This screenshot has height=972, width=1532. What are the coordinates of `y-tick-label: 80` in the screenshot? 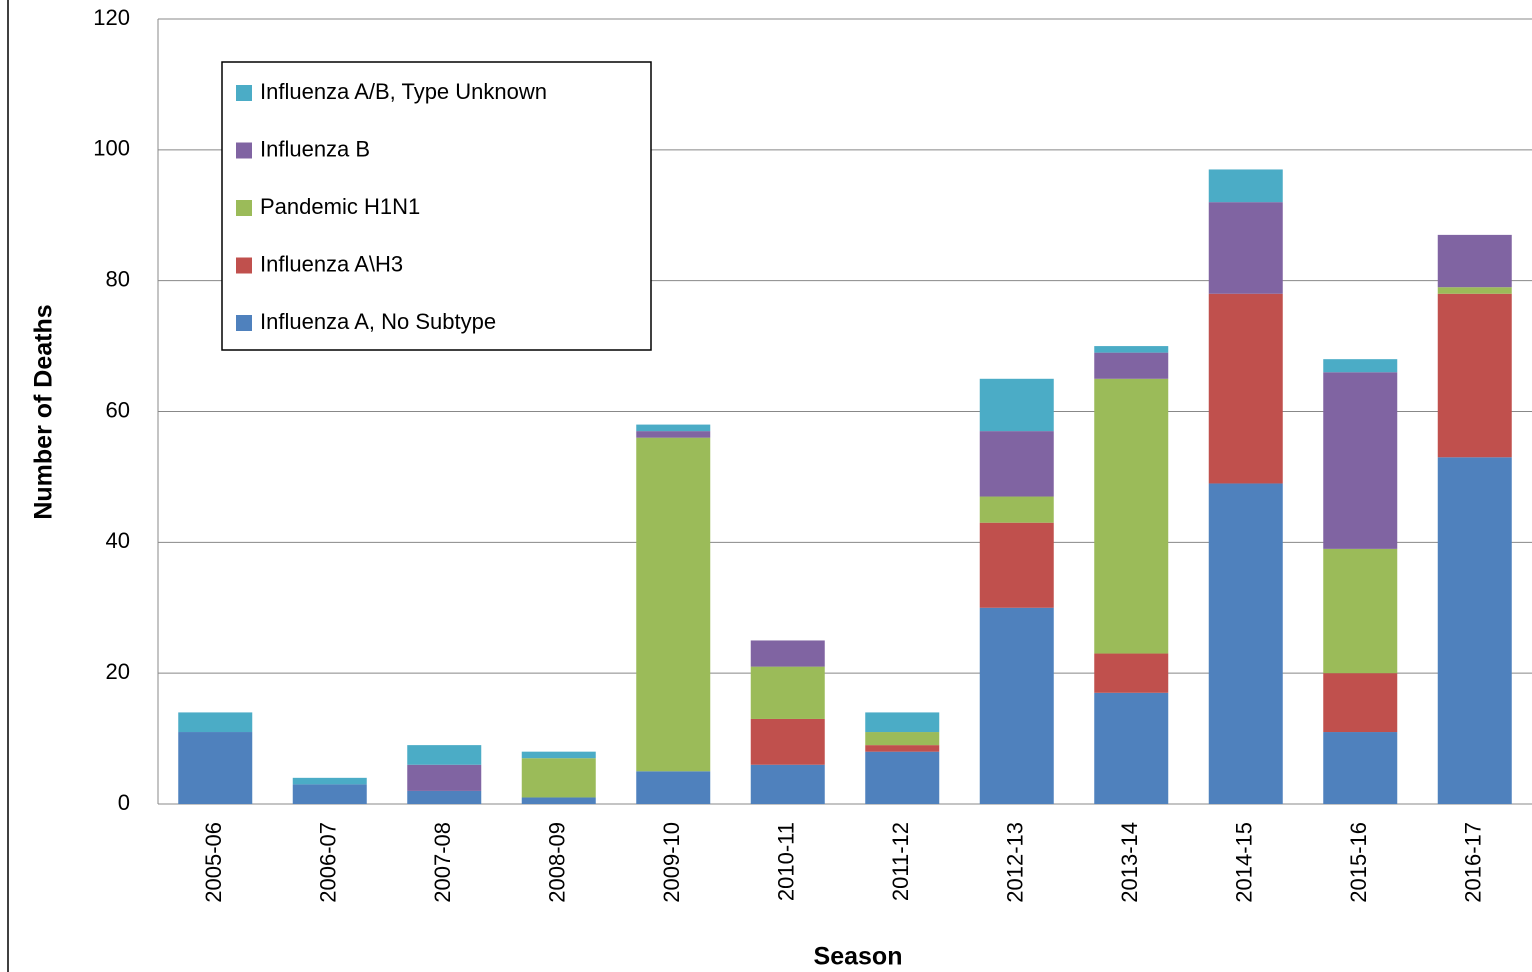 It's located at (118, 278).